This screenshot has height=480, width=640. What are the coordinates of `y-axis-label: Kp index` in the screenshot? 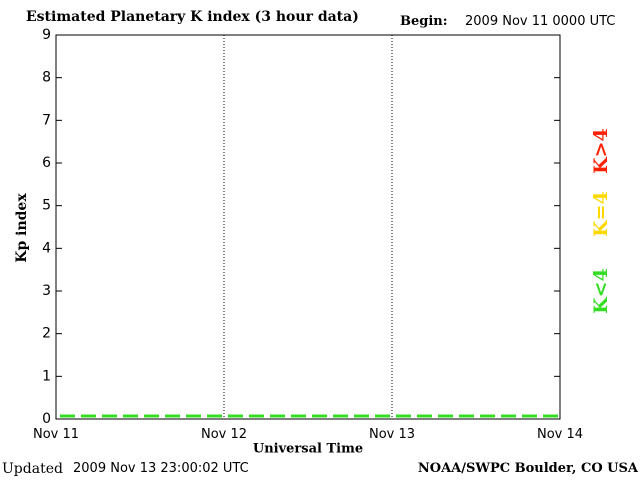 It's located at (22, 228).